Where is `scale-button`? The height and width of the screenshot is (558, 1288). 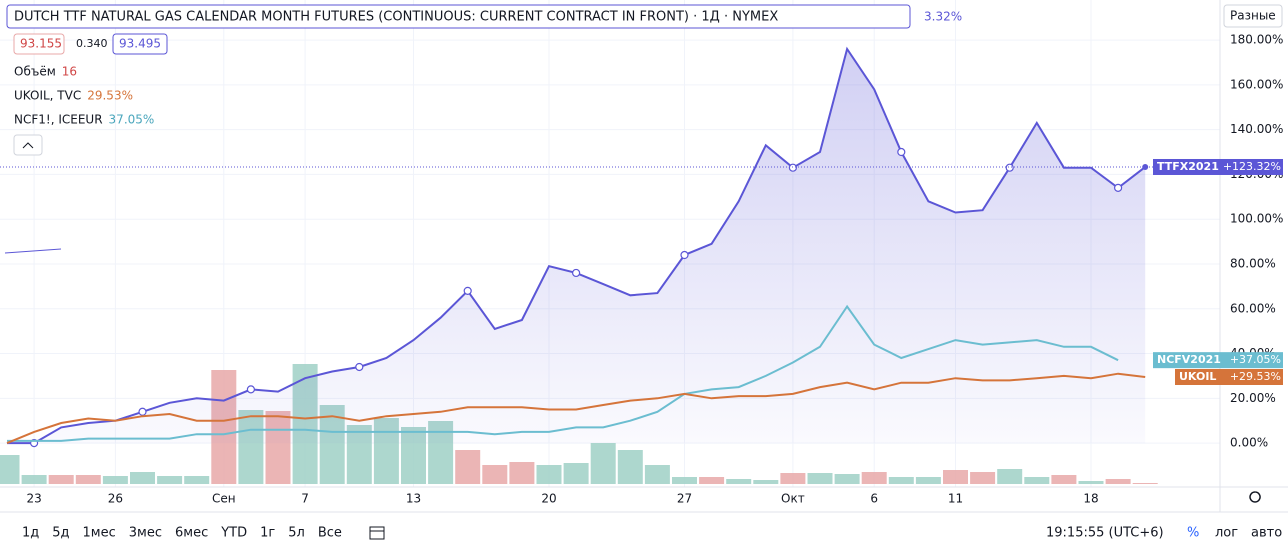
scale-button is located at coordinates (1253, 16).